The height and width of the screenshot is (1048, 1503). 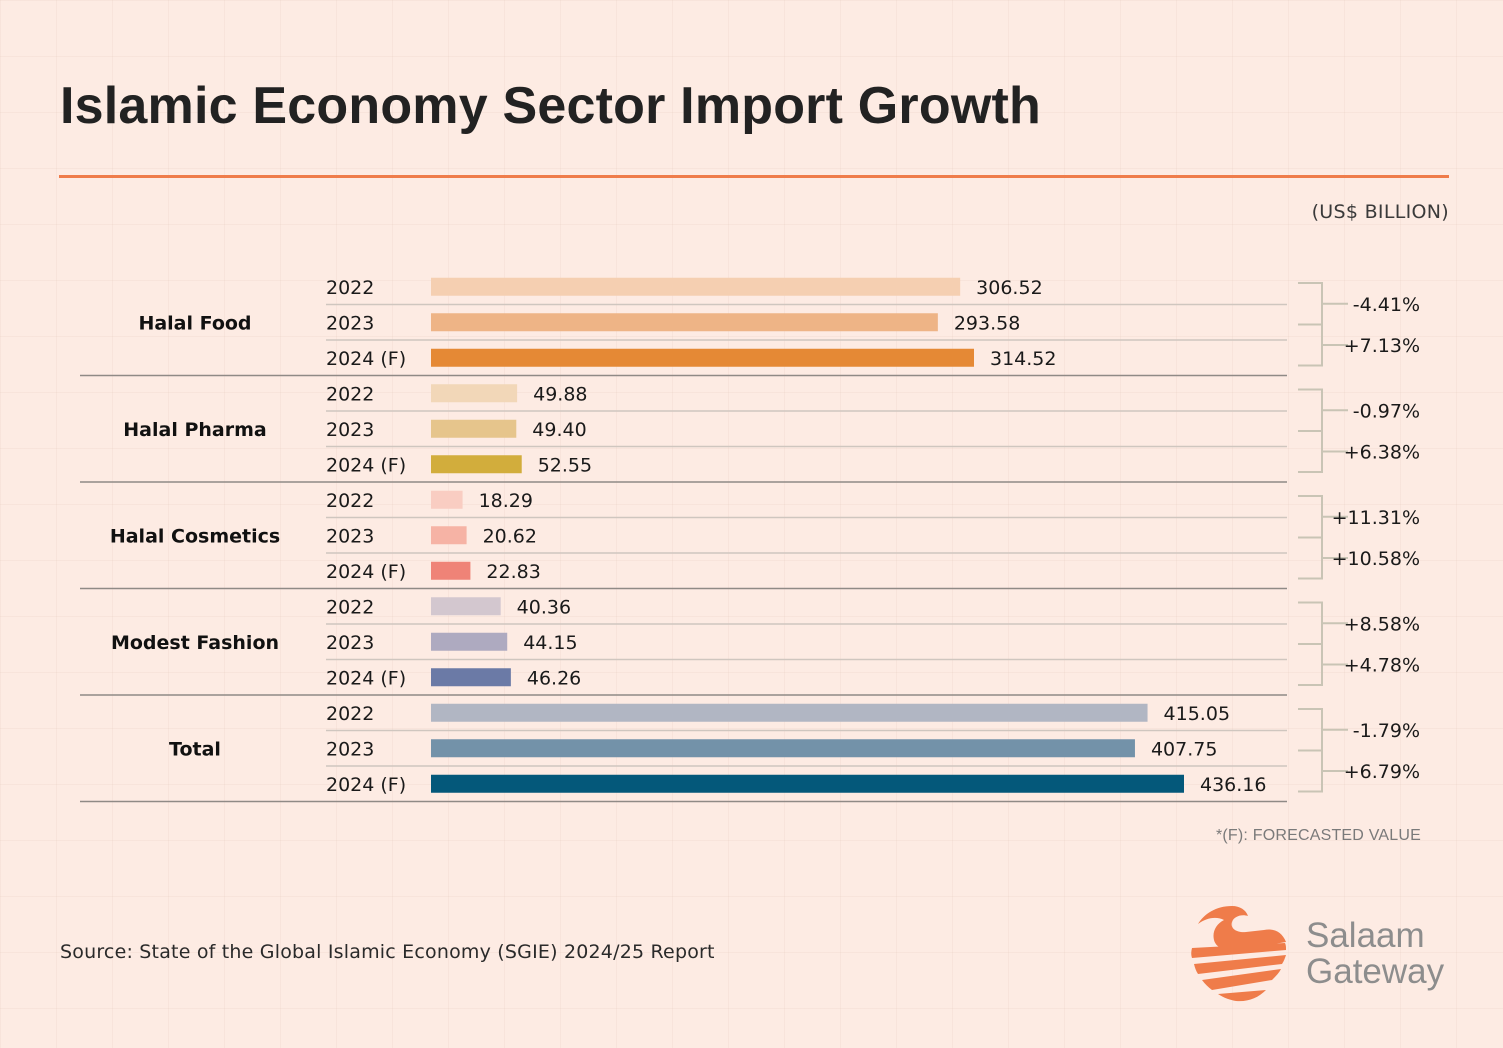 What do you see at coordinates (1386, 731) in the screenshot?
I see `growth-percent-label: -1.79%` at bounding box center [1386, 731].